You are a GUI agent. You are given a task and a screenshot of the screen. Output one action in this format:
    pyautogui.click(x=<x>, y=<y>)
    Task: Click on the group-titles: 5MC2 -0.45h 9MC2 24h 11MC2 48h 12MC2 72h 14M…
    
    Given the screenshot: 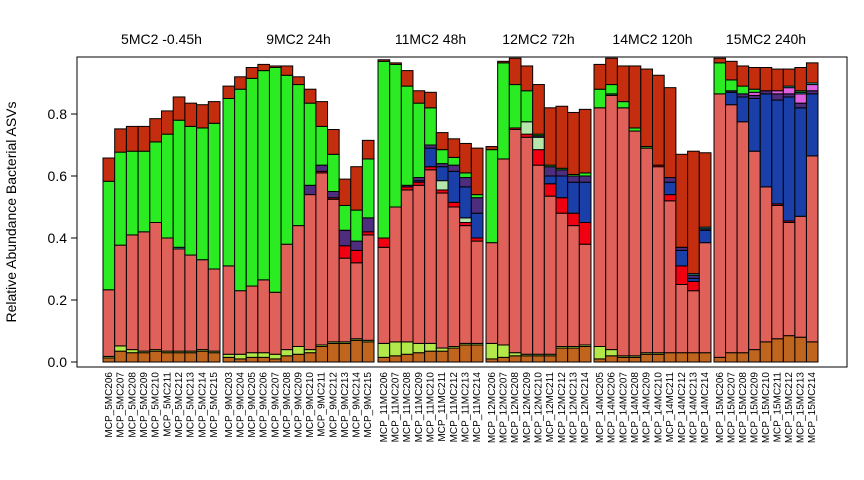 What is the action you would take?
    pyautogui.click(x=463, y=39)
    